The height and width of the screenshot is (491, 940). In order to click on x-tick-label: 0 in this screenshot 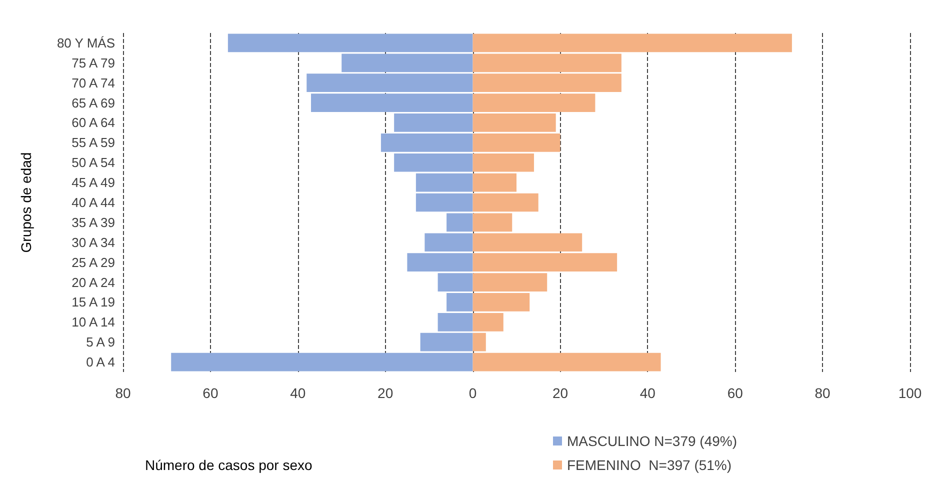, I will do `click(472, 393)`.